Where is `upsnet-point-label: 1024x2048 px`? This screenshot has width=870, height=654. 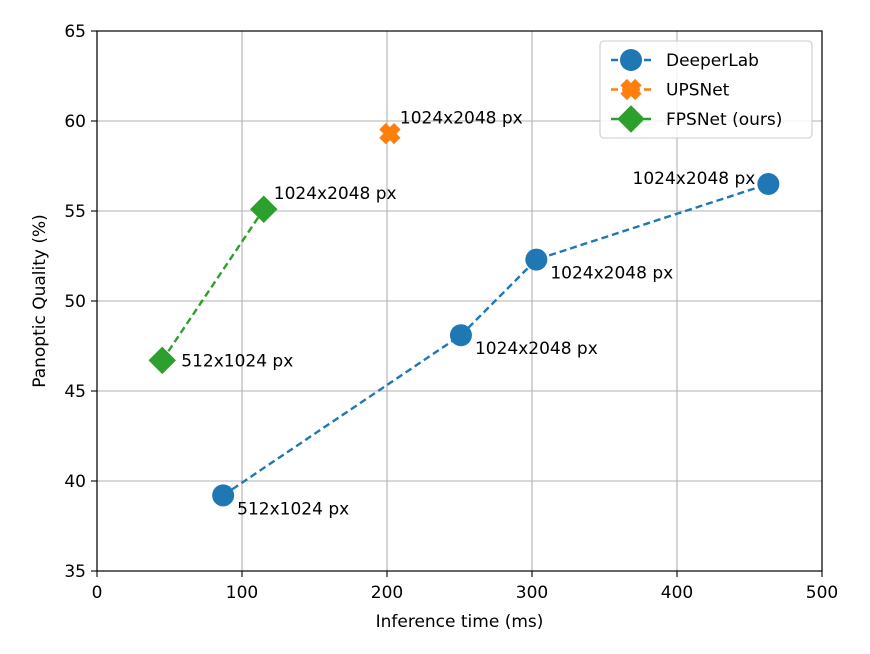 upsnet-point-label: 1024x2048 px is located at coordinates (461, 119).